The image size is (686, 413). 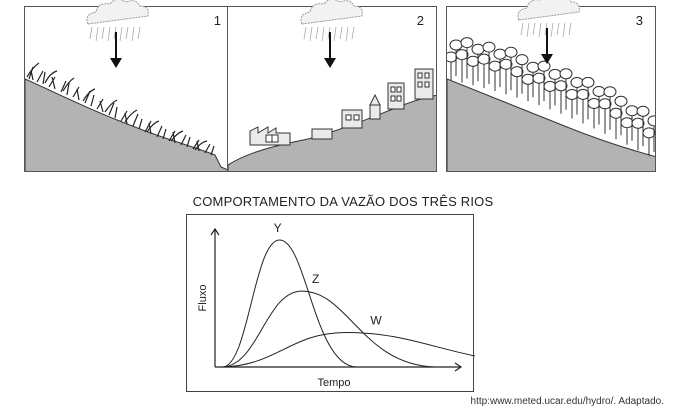 I want to click on forest-slope-illustration, so click(x=551, y=104).